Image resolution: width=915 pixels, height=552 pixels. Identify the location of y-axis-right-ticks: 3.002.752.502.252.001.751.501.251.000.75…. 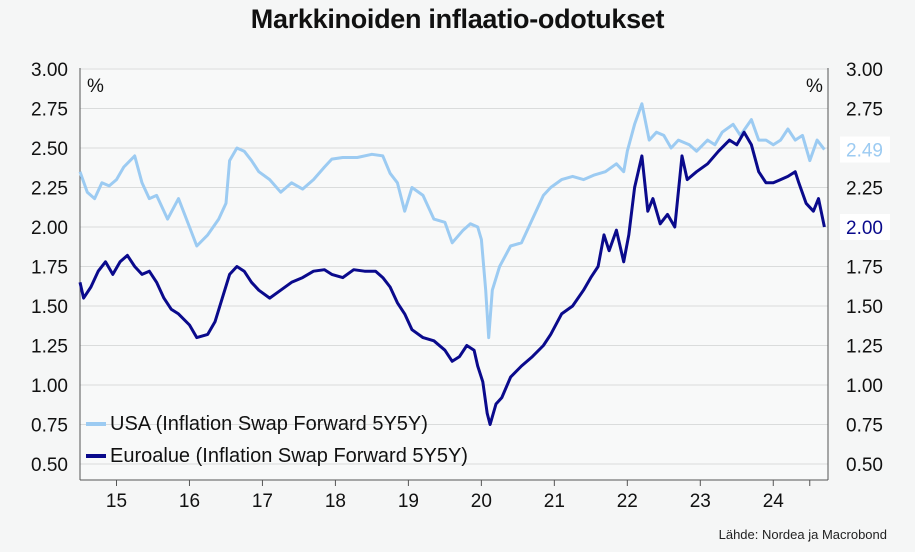
(864, 268).